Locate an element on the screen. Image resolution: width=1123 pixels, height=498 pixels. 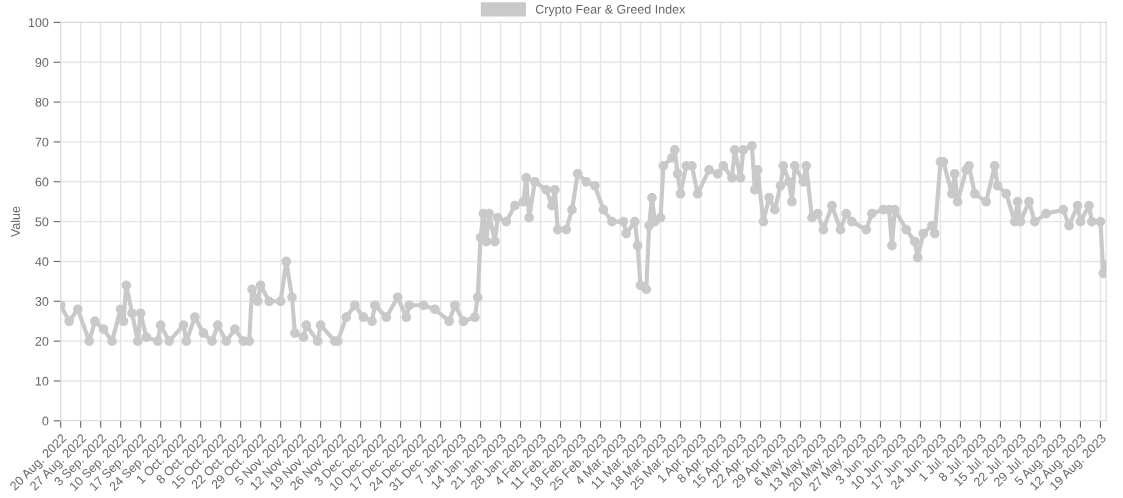
y-tick-label: 80 is located at coordinates (42, 102).